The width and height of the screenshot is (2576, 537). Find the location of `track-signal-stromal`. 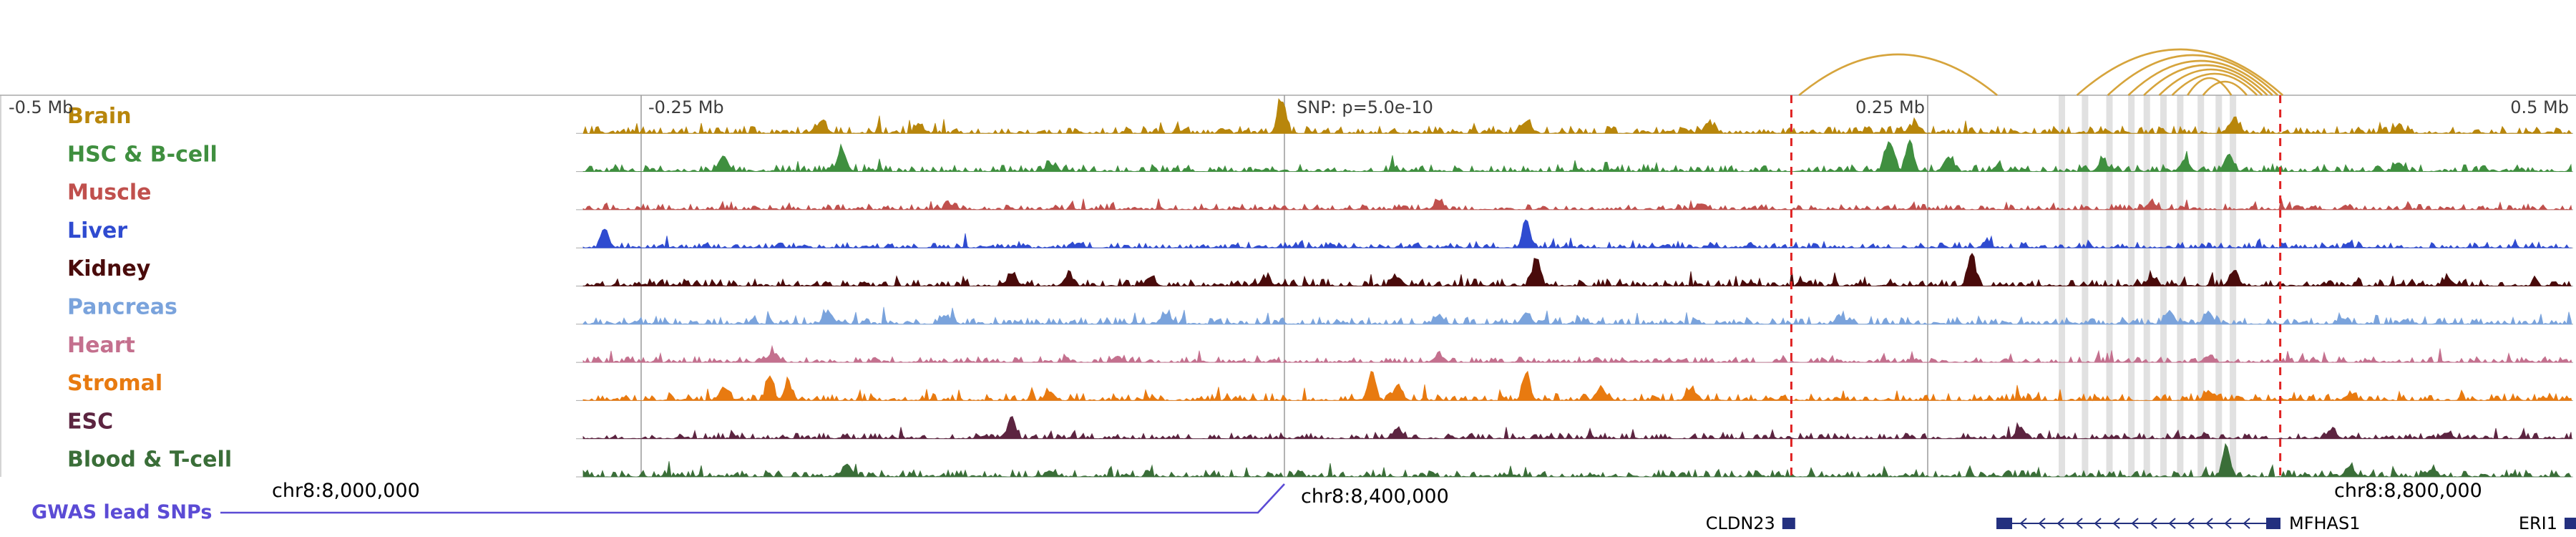

track-signal-stromal is located at coordinates (1577, 386).